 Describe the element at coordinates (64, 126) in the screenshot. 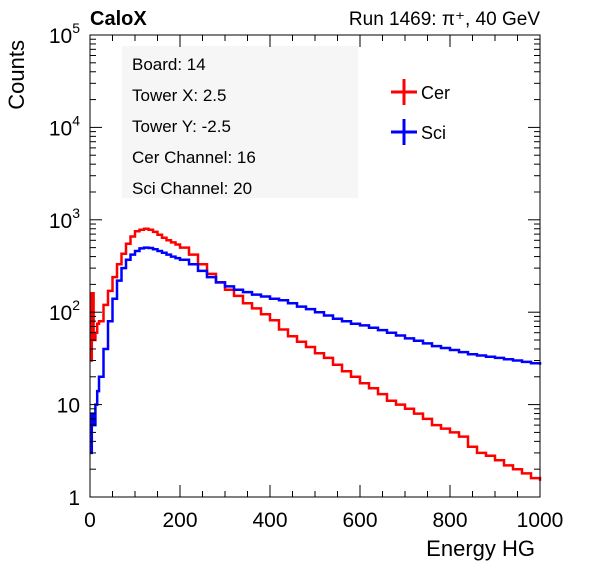

I see `y-tick-label: 10⁴` at that location.